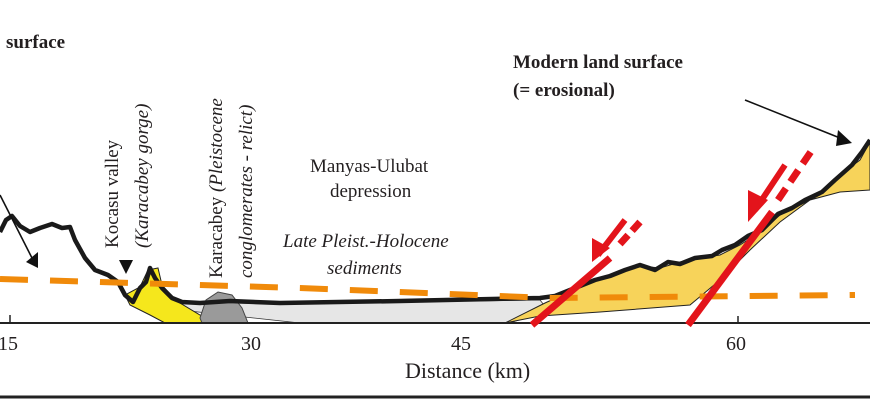 The image size is (870, 400). Describe the element at coordinates (112, 193) in the screenshot. I see `kocasu-valley-label: Kocasu valley` at that location.